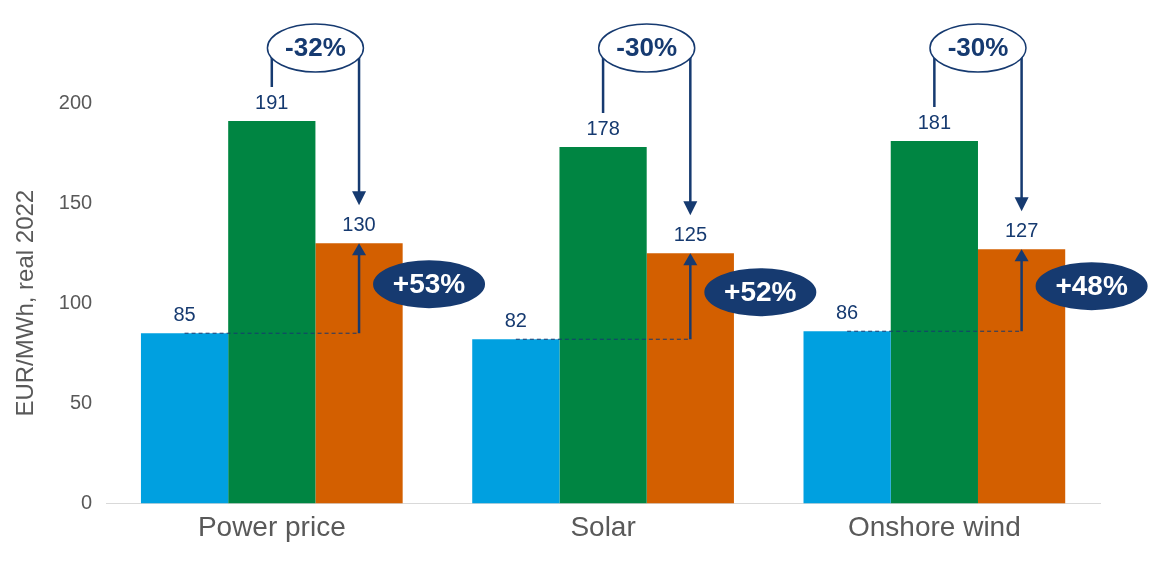 The width and height of the screenshot is (1168, 561). I want to click on annotation: +52%, so click(760, 291).